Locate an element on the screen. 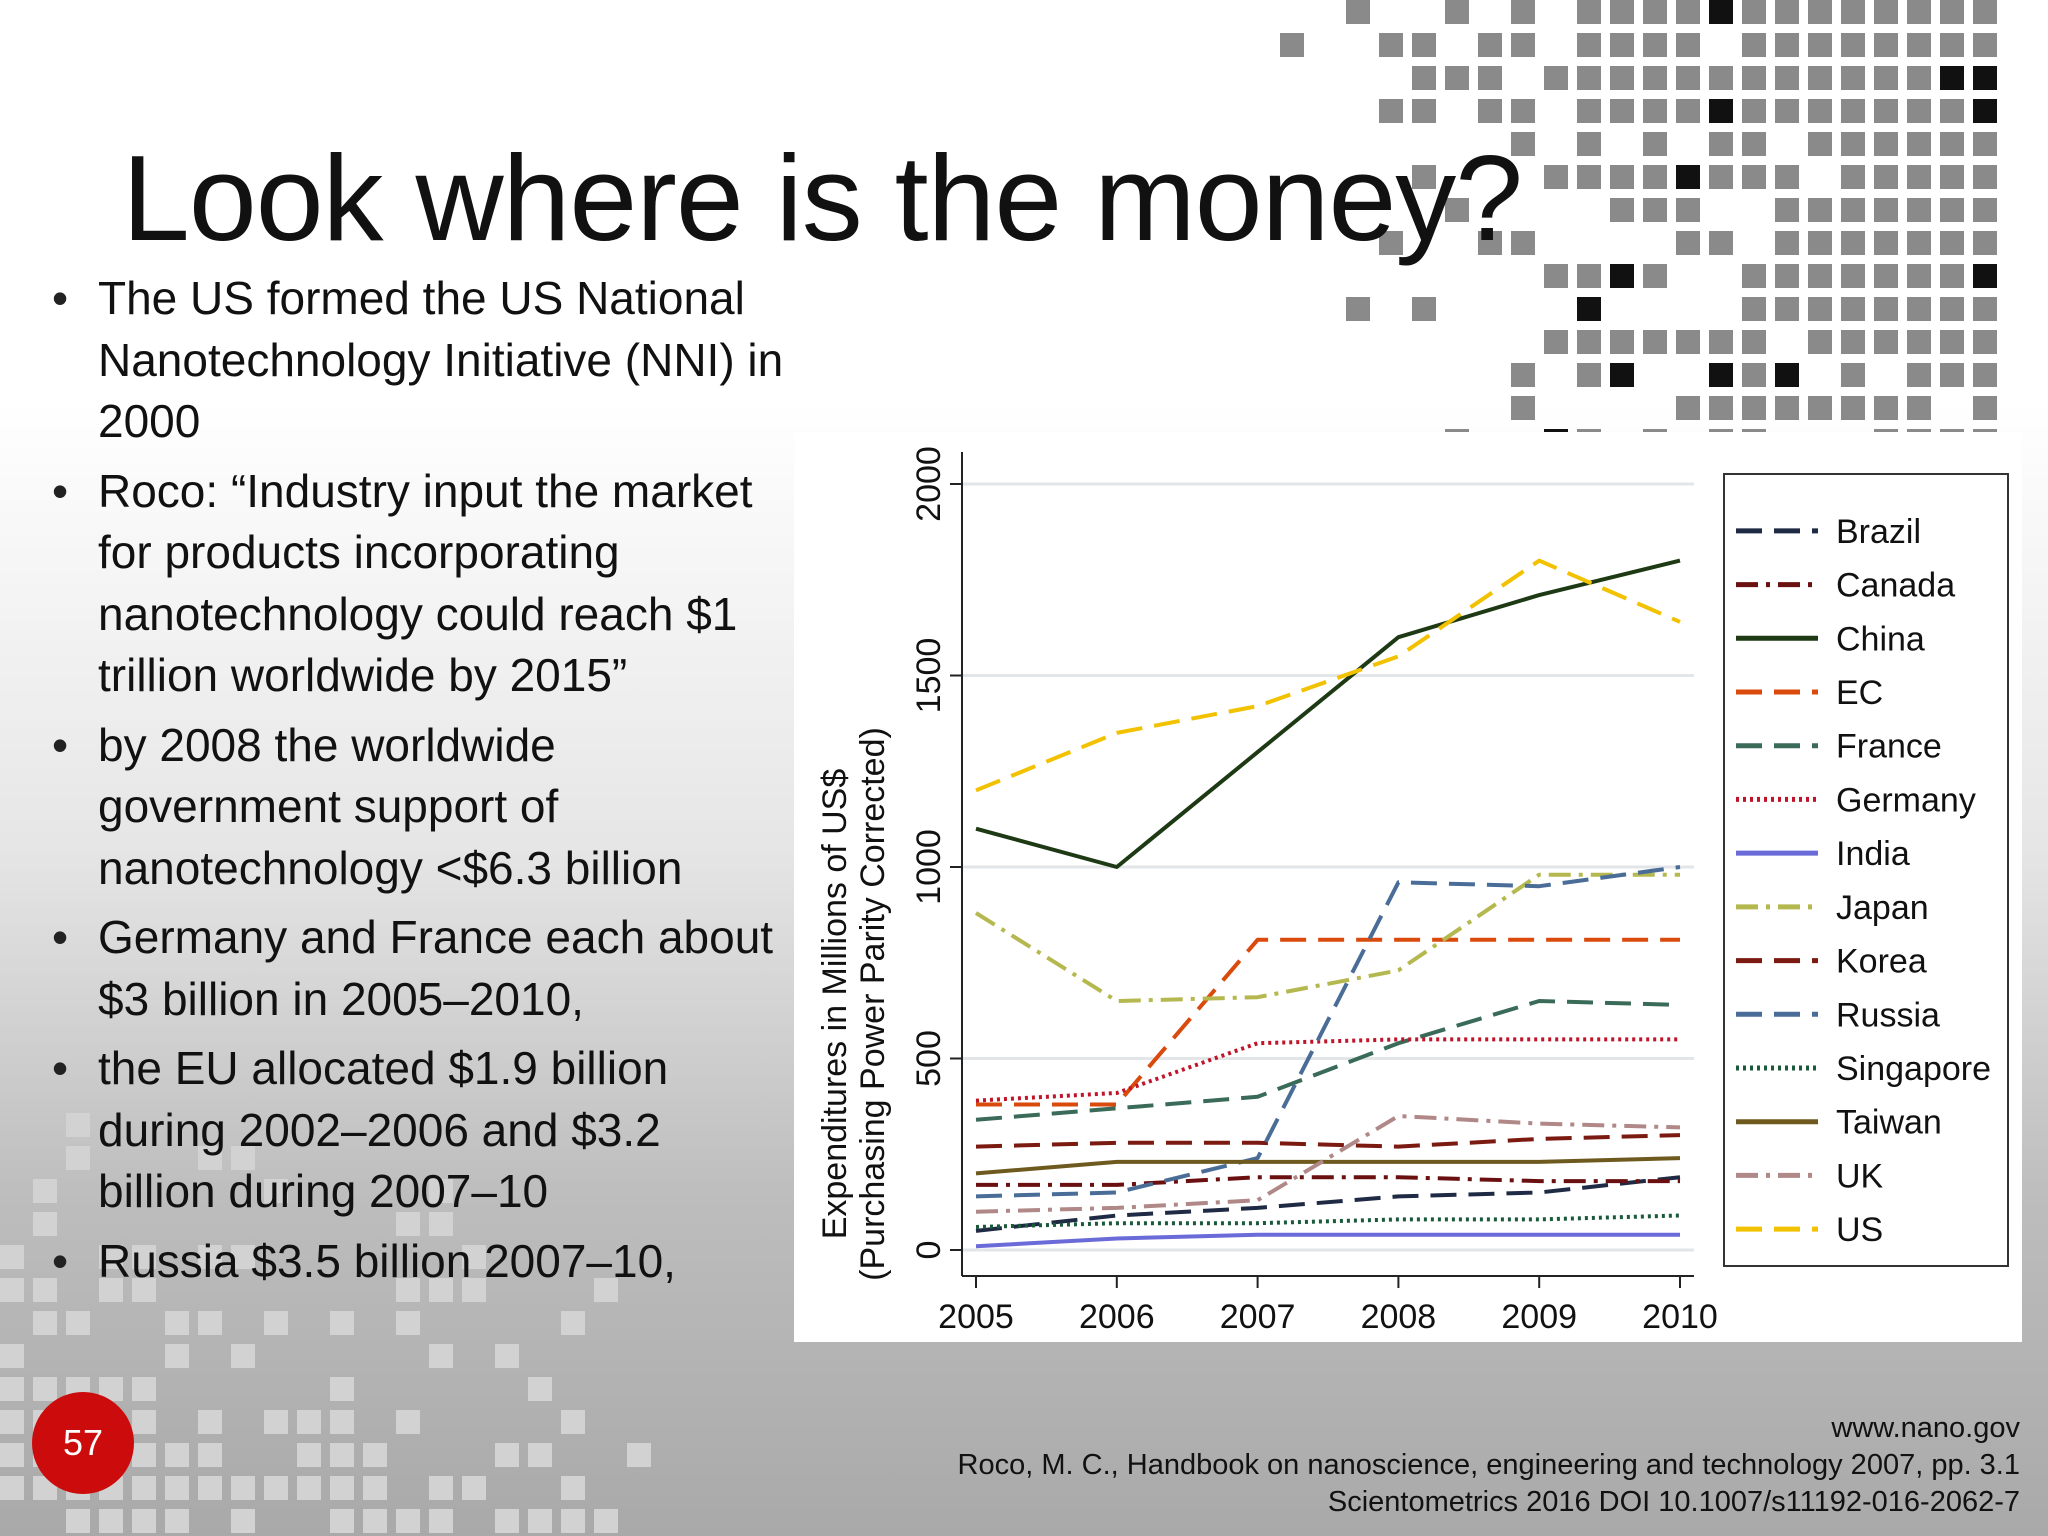 Image resolution: width=2048 pixels, height=1536 pixels. series-line-russia is located at coordinates (1328, 1032).